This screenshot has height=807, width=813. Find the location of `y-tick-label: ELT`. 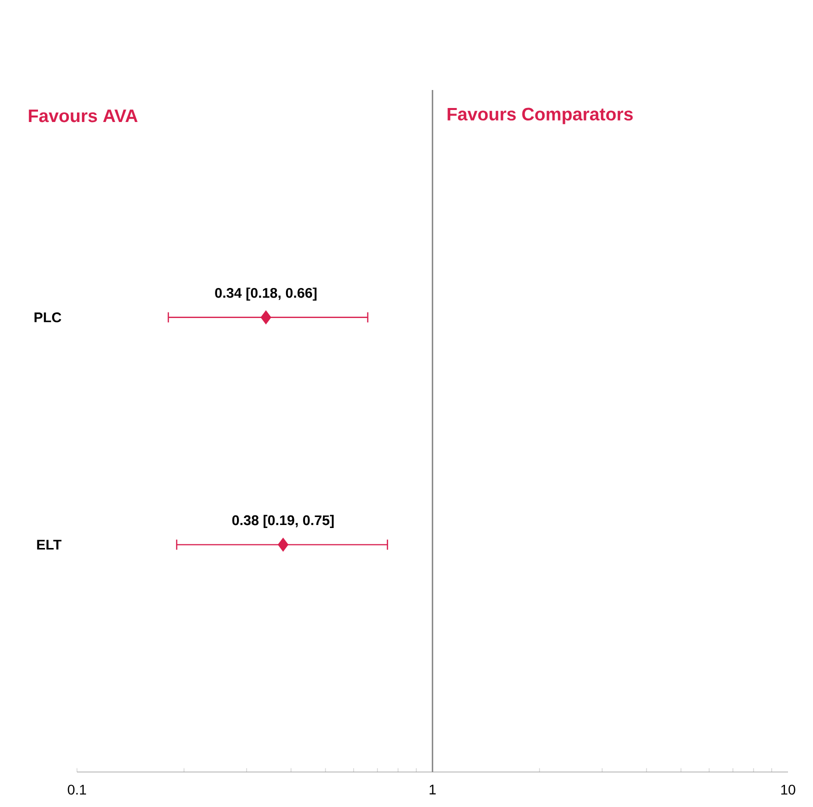

y-tick-label: ELT is located at coordinates (49, 545).